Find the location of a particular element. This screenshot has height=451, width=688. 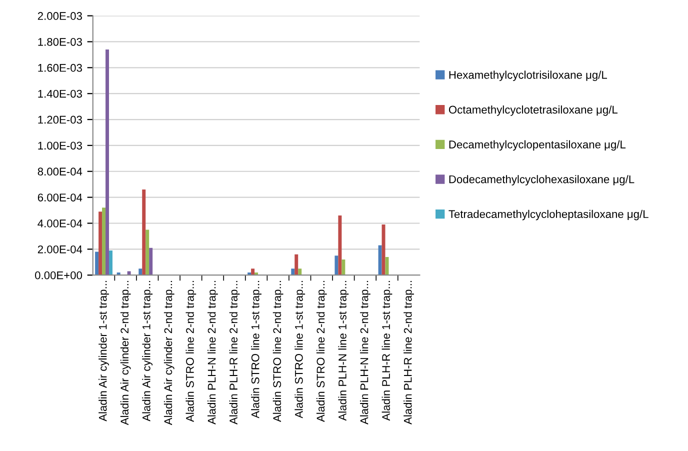

y-tick-label: 1.40E-03 is located at coordinates (60, 94).